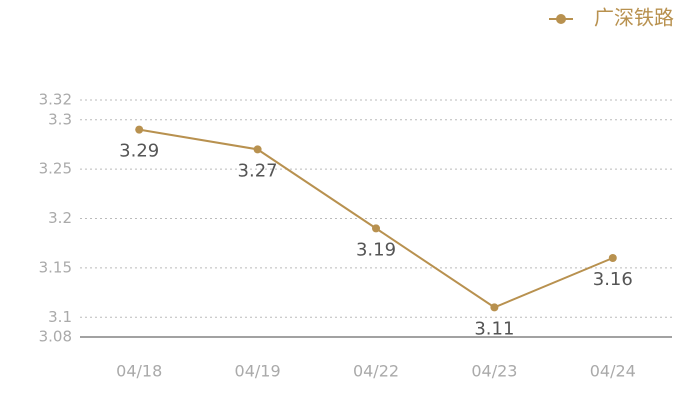 This screenshot has width=700, height=400. Describe the element at coordinates (258, 371) in the screenshot. I see `x-tick-label: 04/19` at that location.